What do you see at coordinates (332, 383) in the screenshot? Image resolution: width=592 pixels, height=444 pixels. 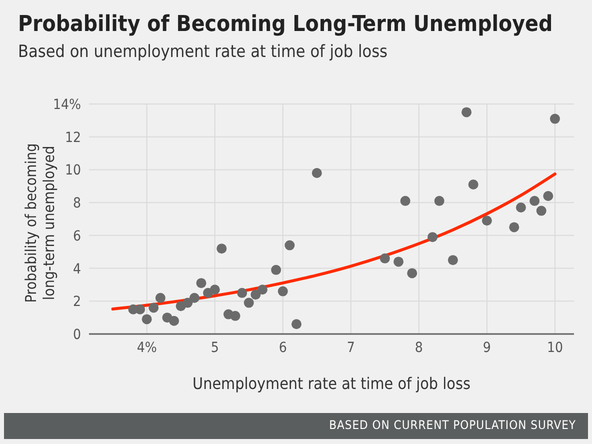 I see `x-axis-title: Unemployment rate at time of job loss` at bounding box center [332, 383].